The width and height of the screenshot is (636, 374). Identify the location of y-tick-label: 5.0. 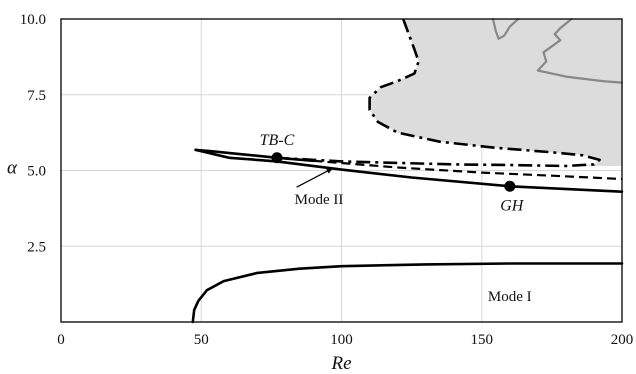
(36, 172).